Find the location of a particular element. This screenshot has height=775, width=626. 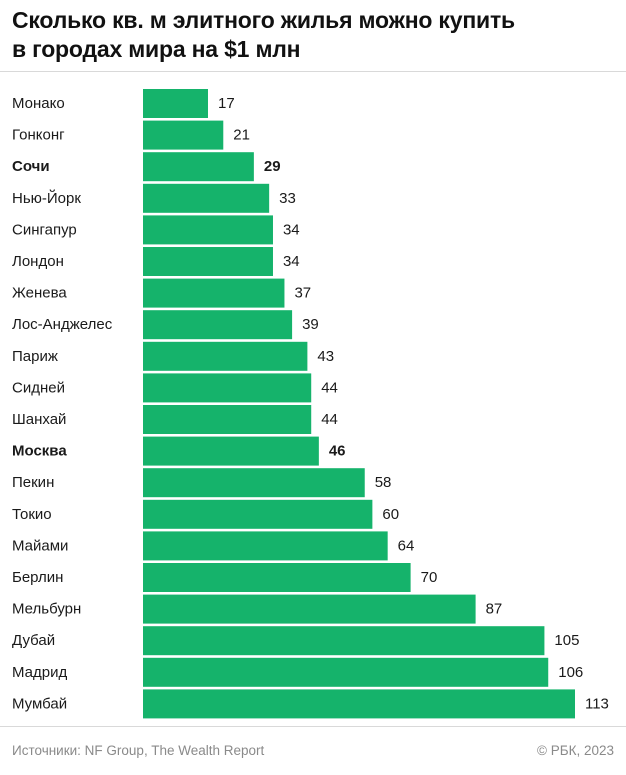

value-label: 39 is located at coordinates (310, 324).